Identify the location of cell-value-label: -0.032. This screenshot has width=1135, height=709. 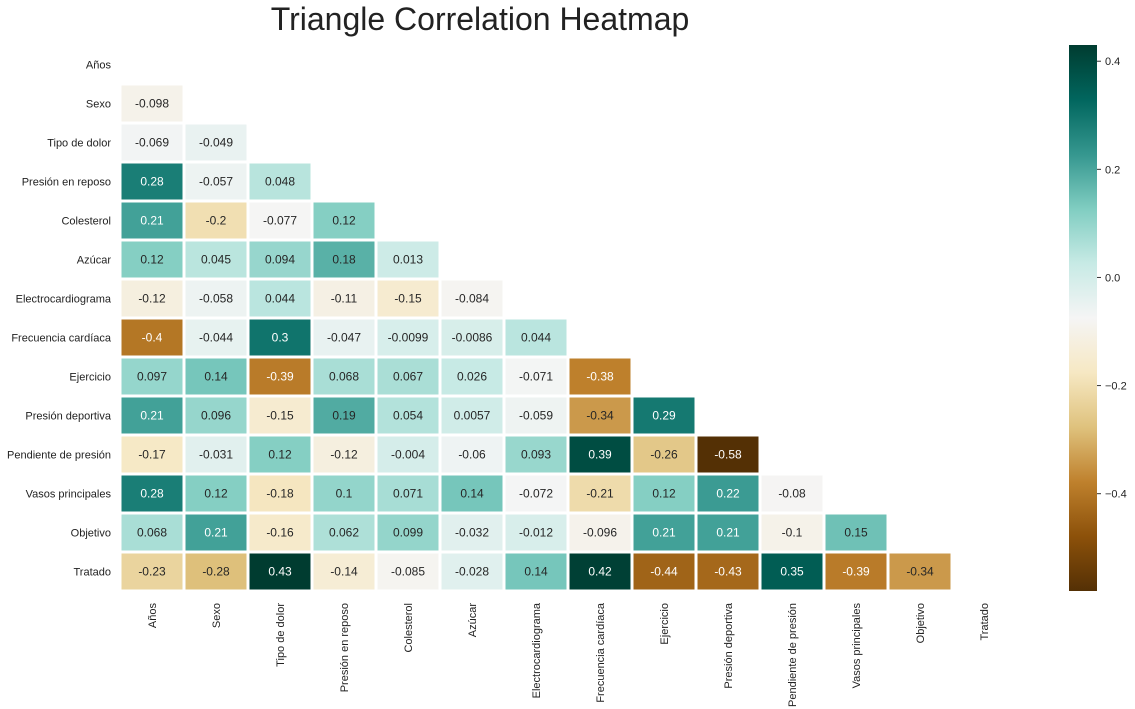
(472, 533).